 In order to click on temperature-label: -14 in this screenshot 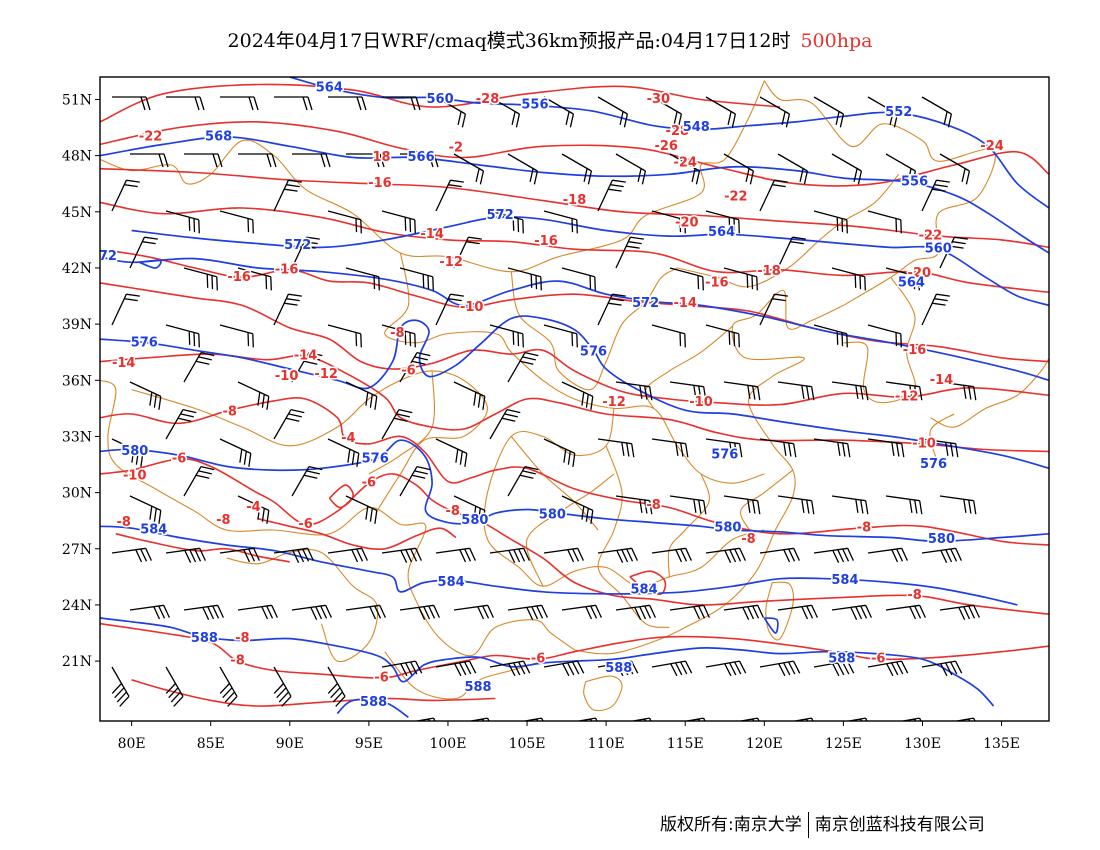, I will do `click(432, 234)`.